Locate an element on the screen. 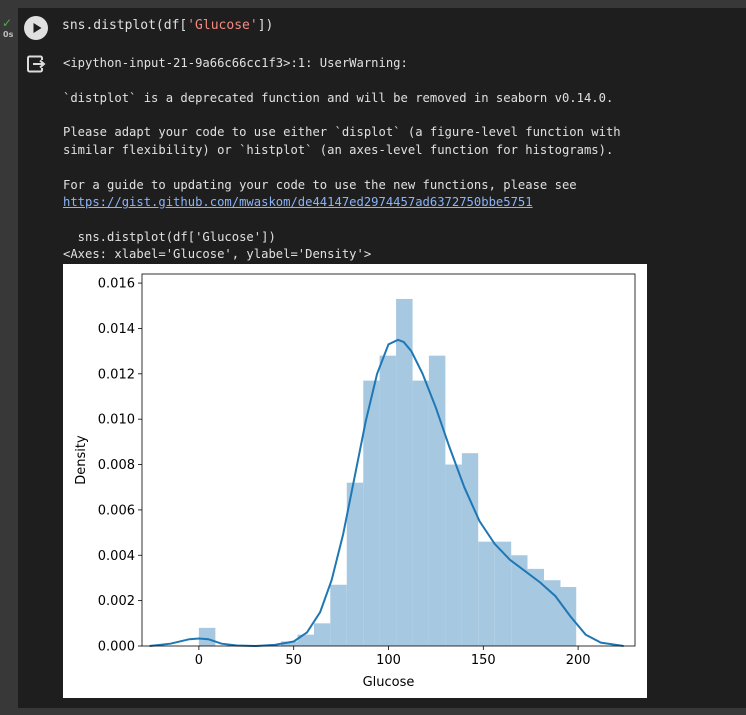 This screenshot has height=715, width=746. y-tick-label: 0.004 is located at coordinates (116, 556).